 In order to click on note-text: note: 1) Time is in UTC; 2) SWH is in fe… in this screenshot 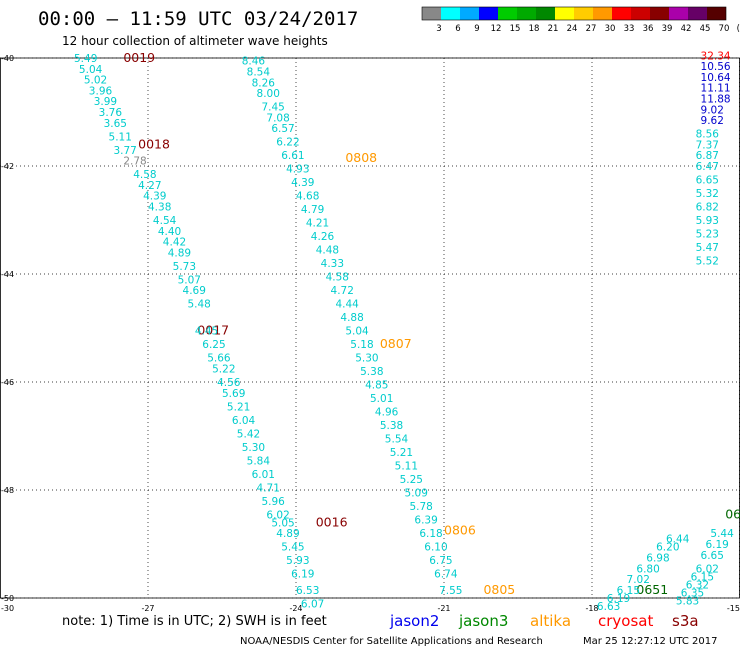, I will do `click(194, 621)`.